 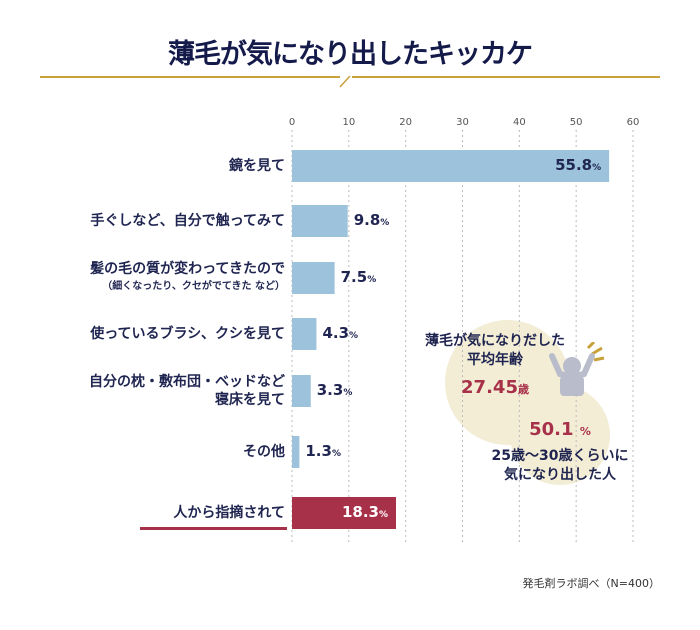 I want to click on category-label: 使っているブラシ、クシを見て, so click(x=187, y=334).